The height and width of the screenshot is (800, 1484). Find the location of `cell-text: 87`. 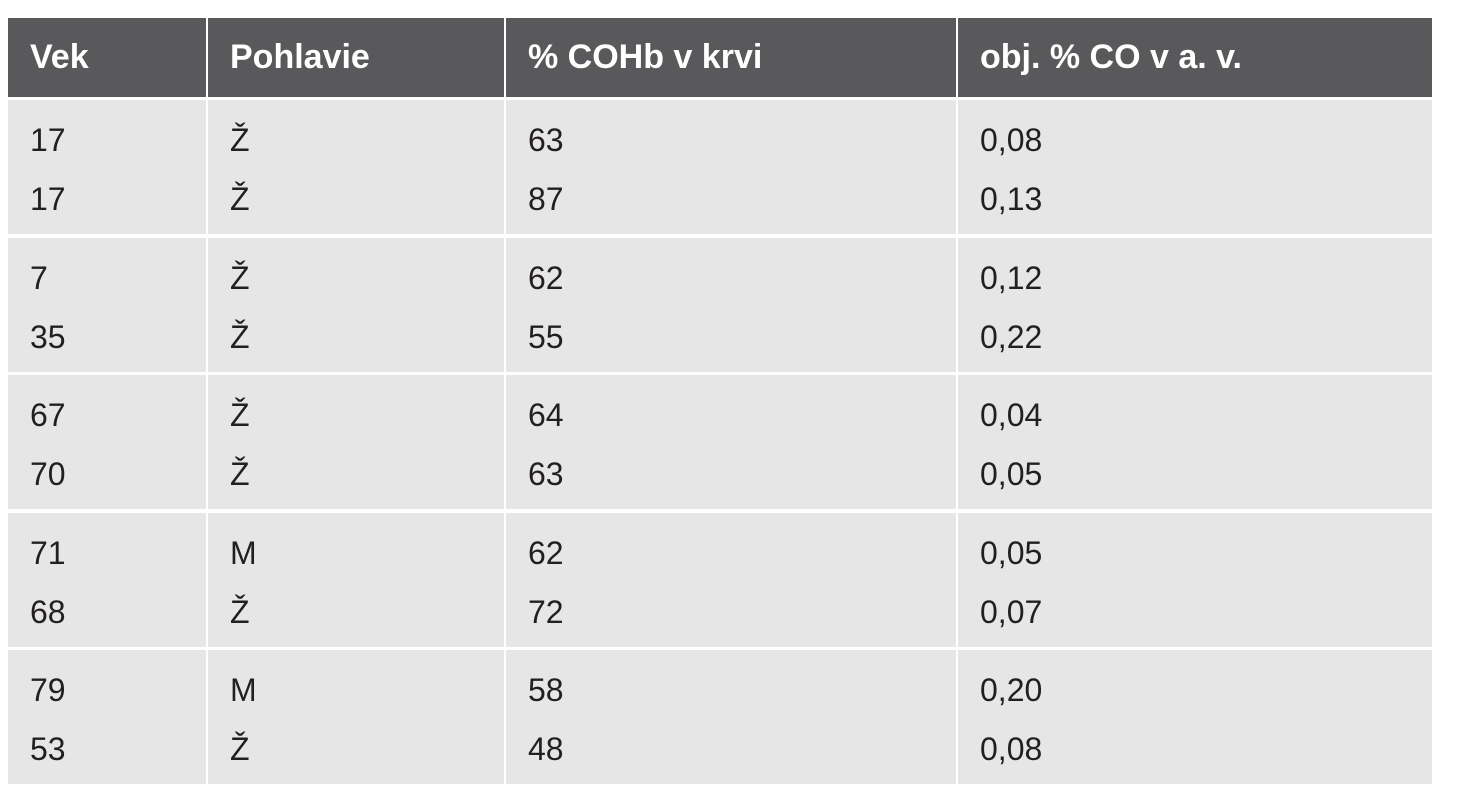

cell-text: 87 is located at coordinates (546, 199).